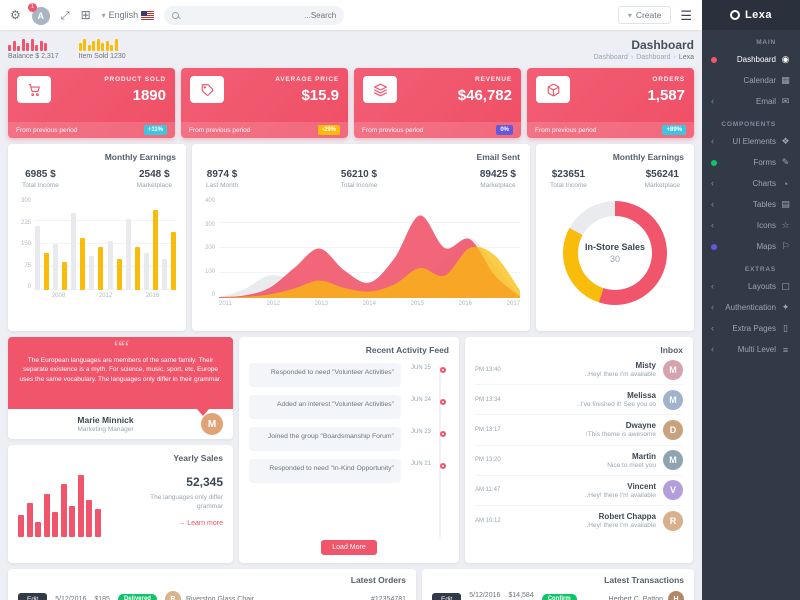 The image size is (800, 600). Describe the element at coordinates (207, 89) in the screenshot. I see `tag-icon` at that location.